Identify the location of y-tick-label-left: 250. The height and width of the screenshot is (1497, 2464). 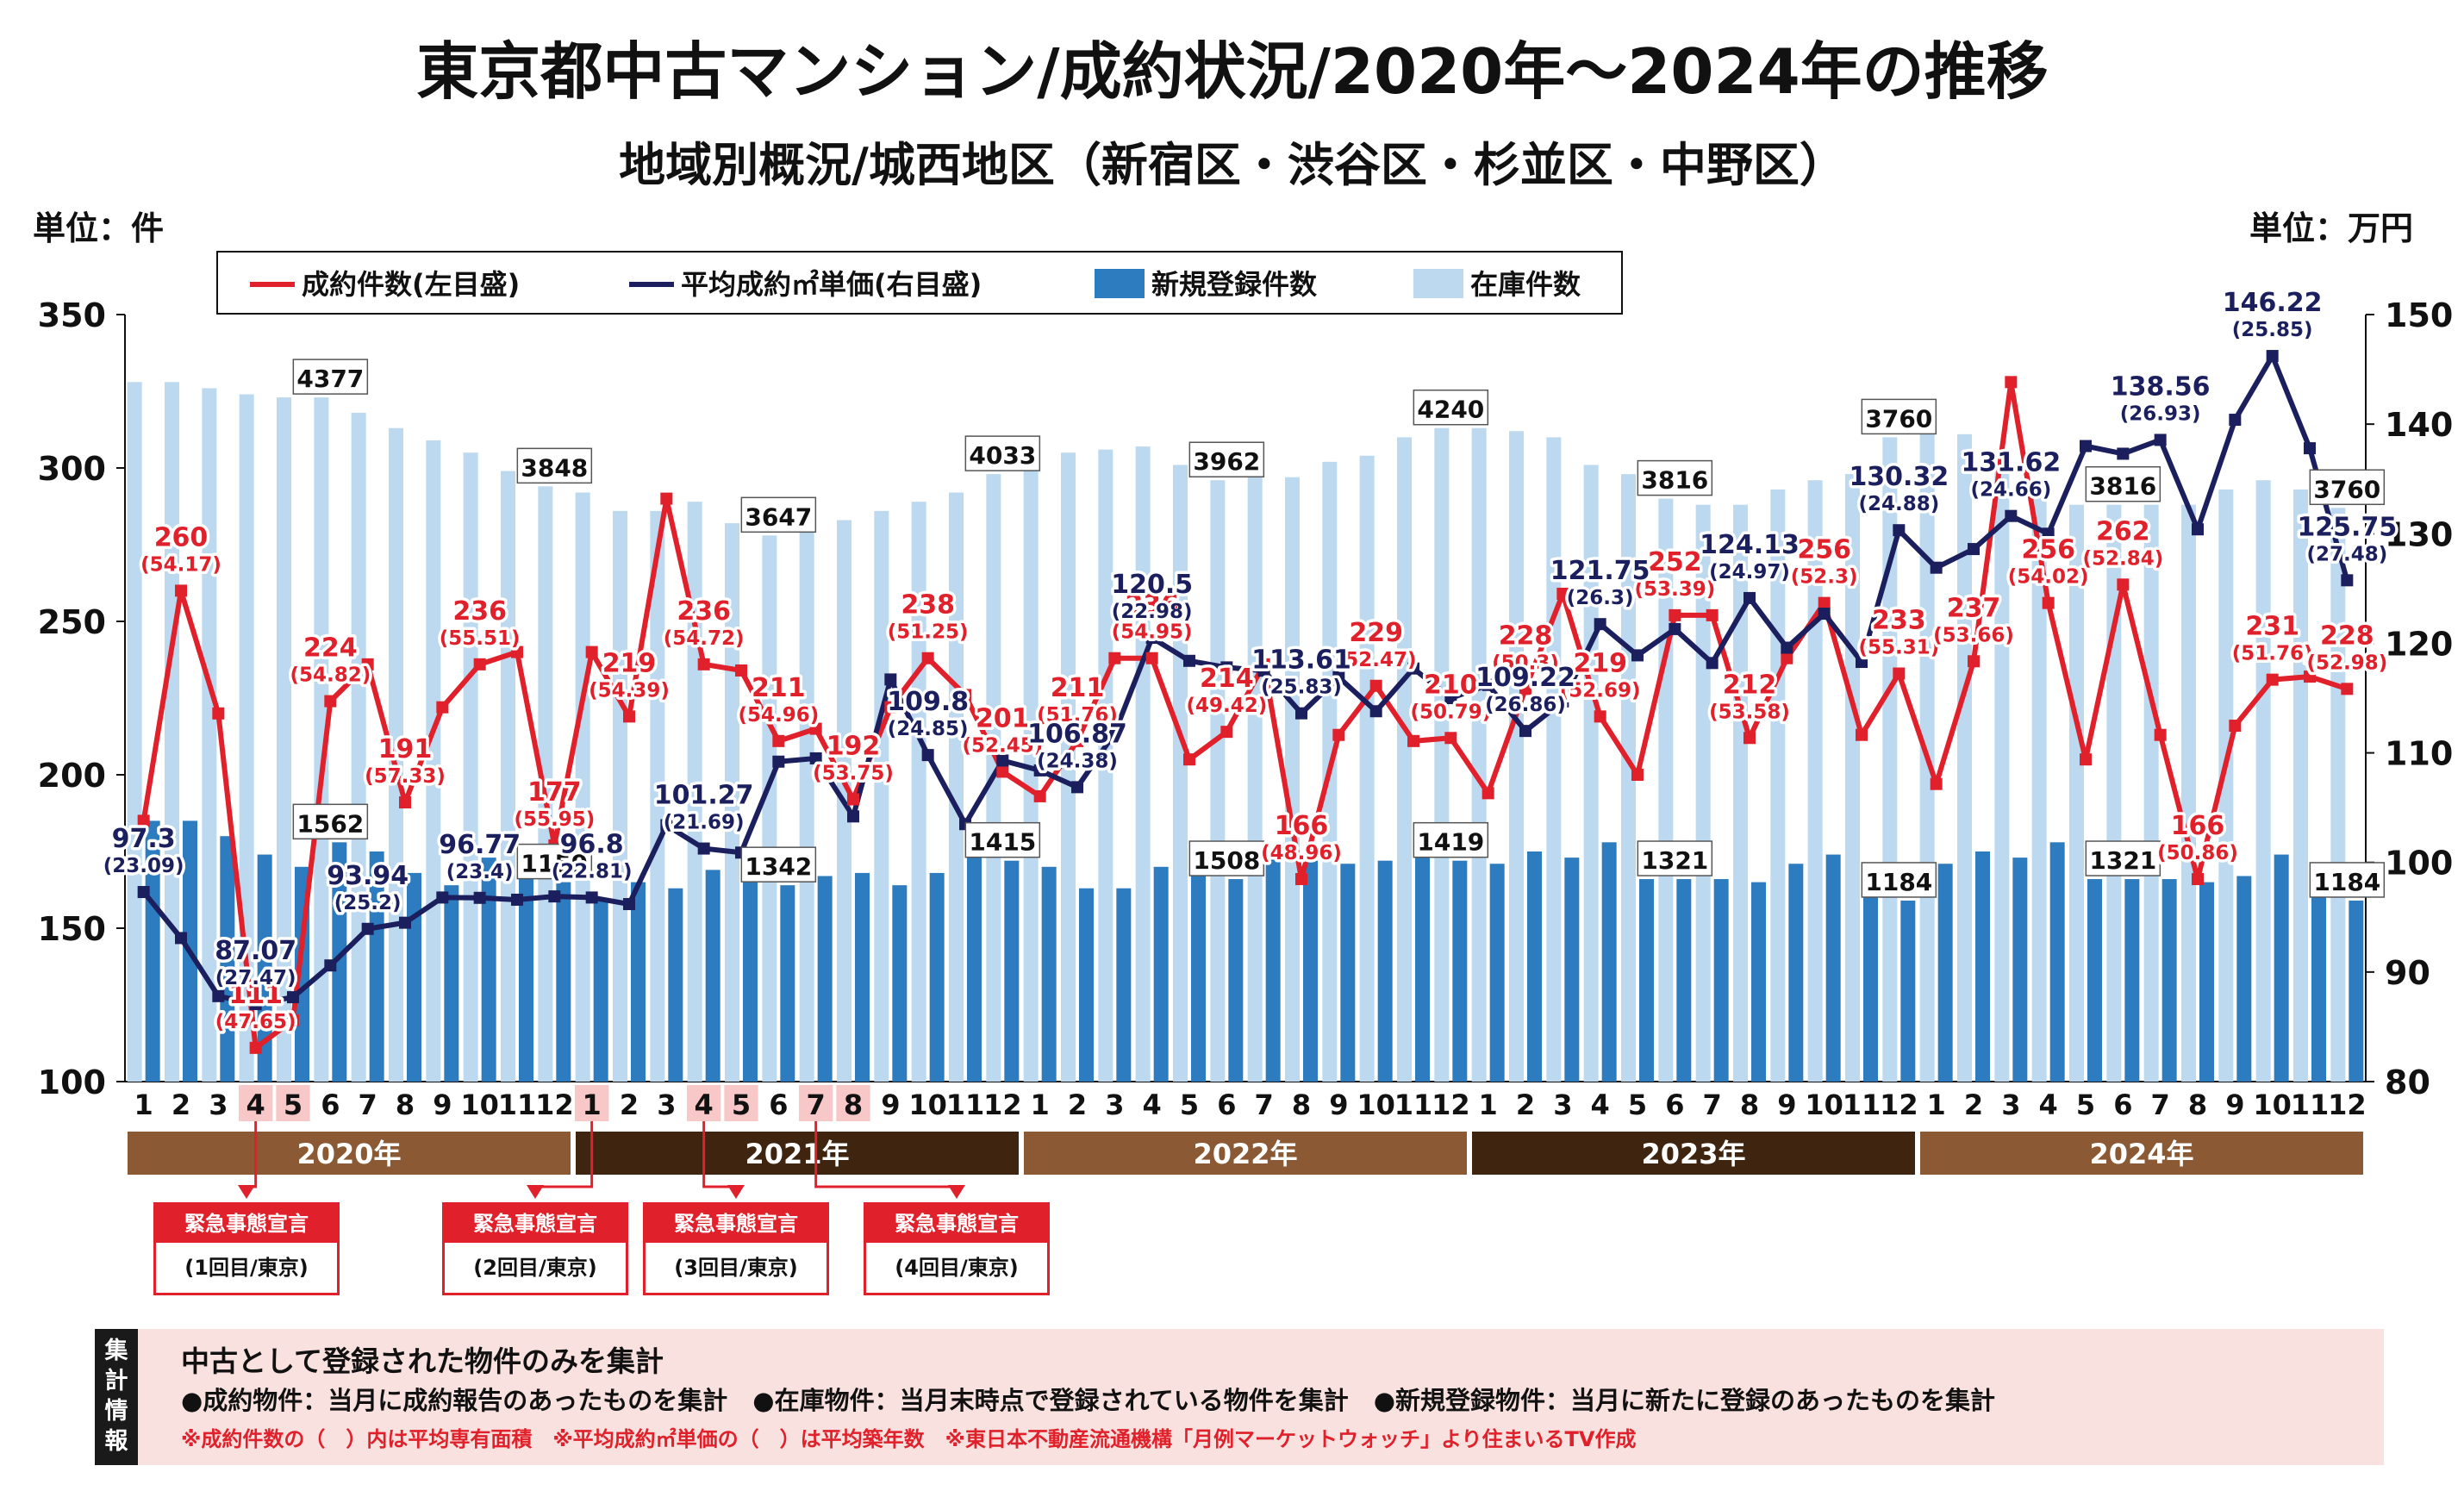
(72, 622).